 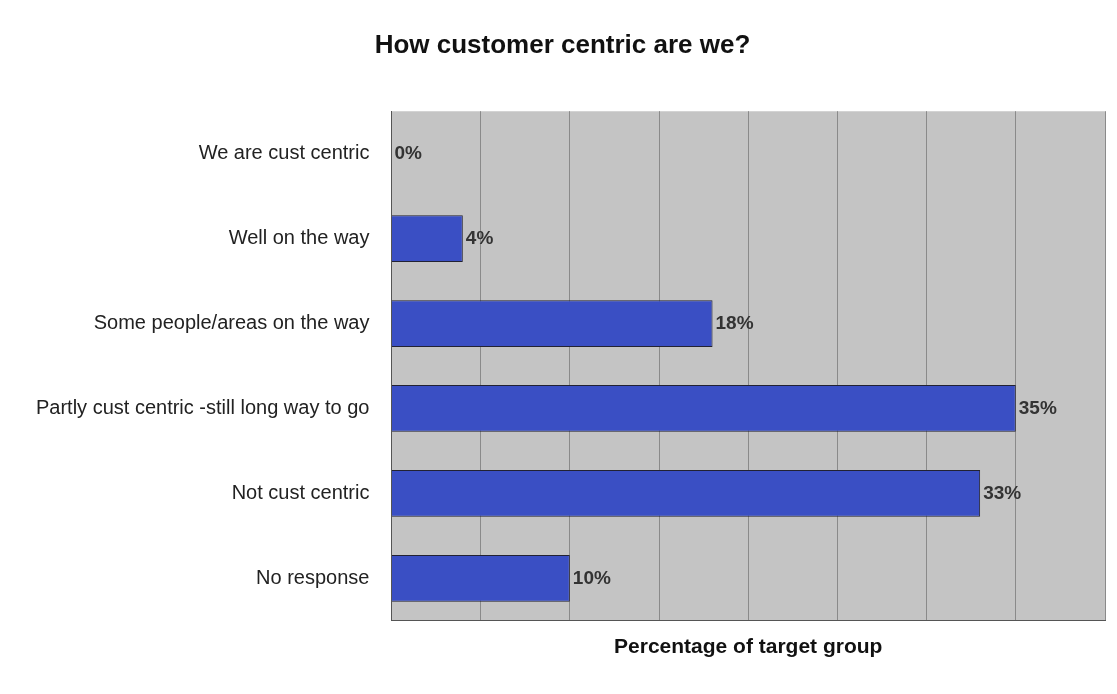 I want to click on data-label: 0%, so click(x=408, y=152).